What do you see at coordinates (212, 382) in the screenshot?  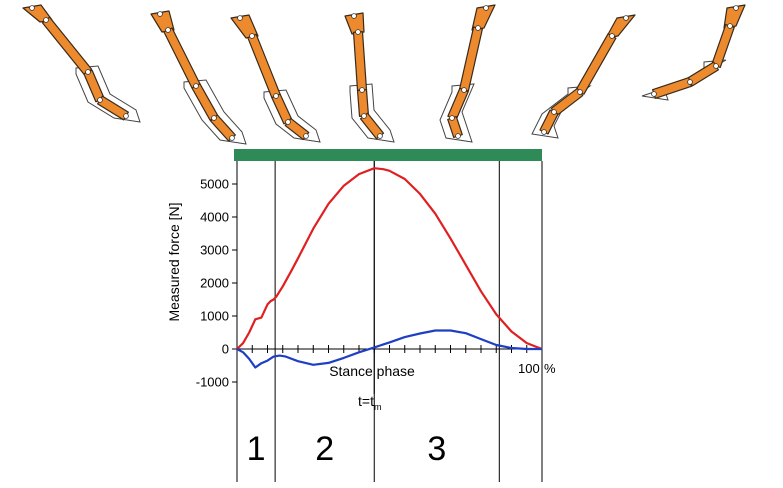 I see `y-tick-label: -1000` at bounding box center [212, 382].